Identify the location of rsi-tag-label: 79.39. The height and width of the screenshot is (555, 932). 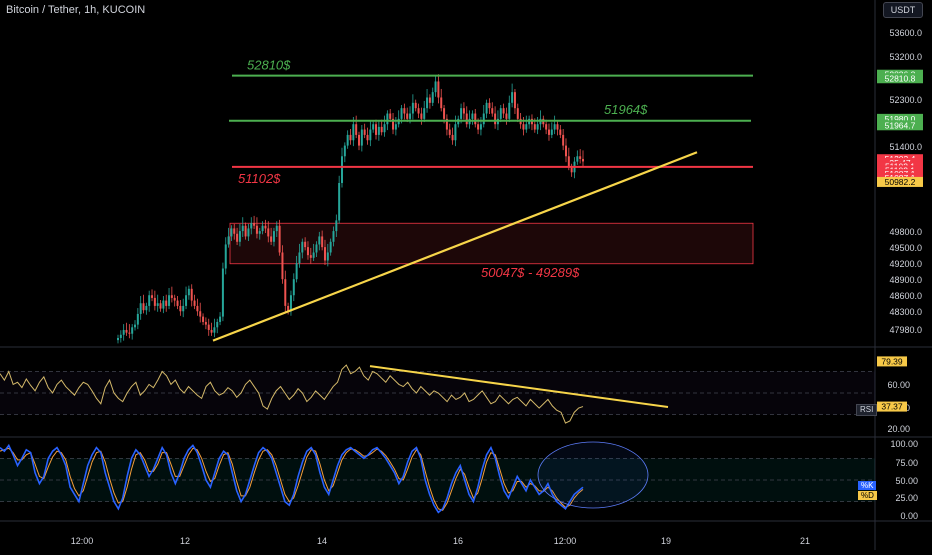
(892, 361).